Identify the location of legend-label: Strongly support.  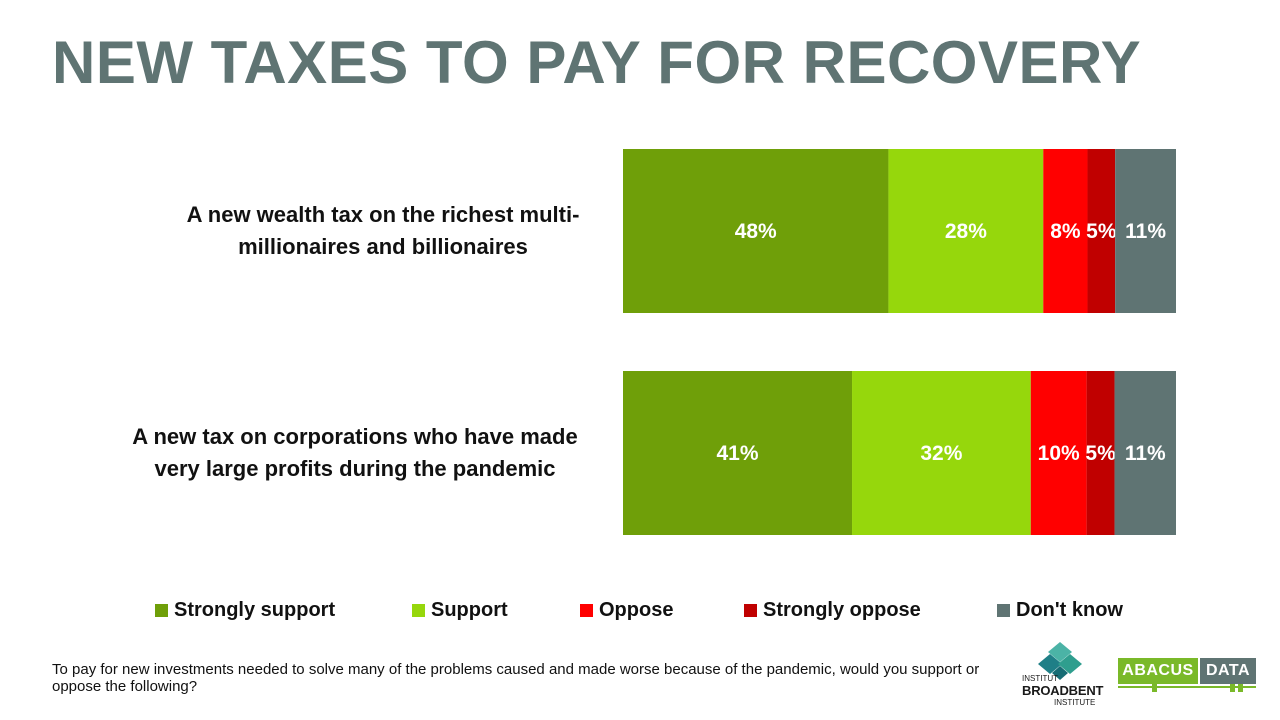
(255, 610).